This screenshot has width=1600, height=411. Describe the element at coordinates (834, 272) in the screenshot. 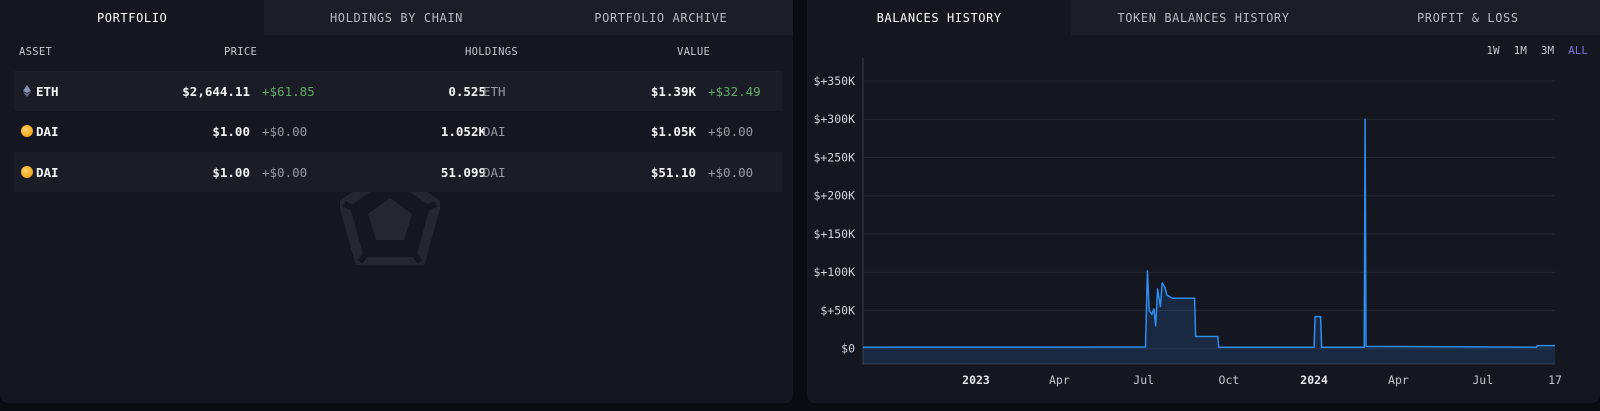

I see `y-tick-label: $+100K` at that location.